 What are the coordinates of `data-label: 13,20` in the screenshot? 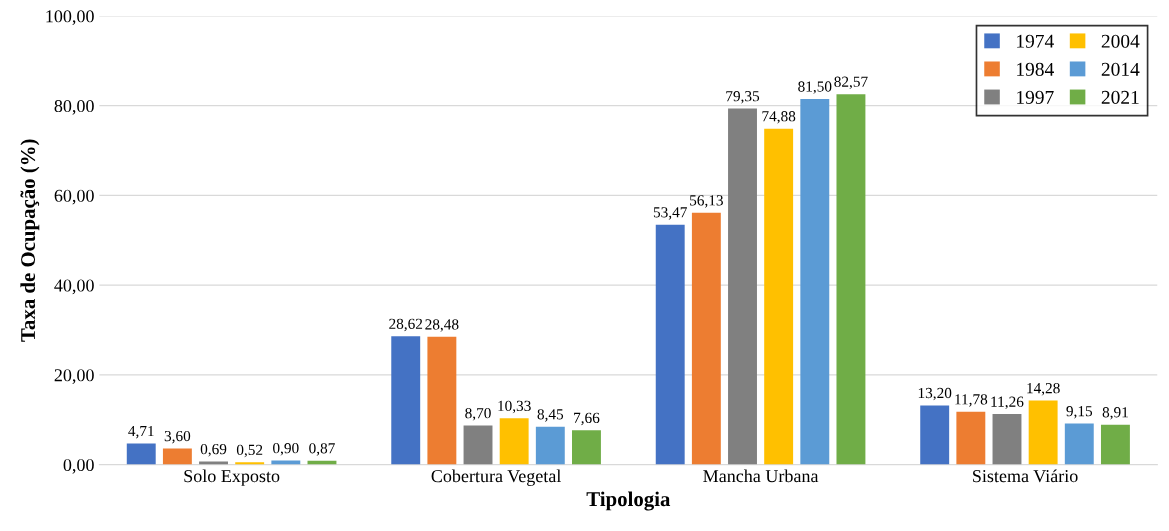 It's located at (935, 394).